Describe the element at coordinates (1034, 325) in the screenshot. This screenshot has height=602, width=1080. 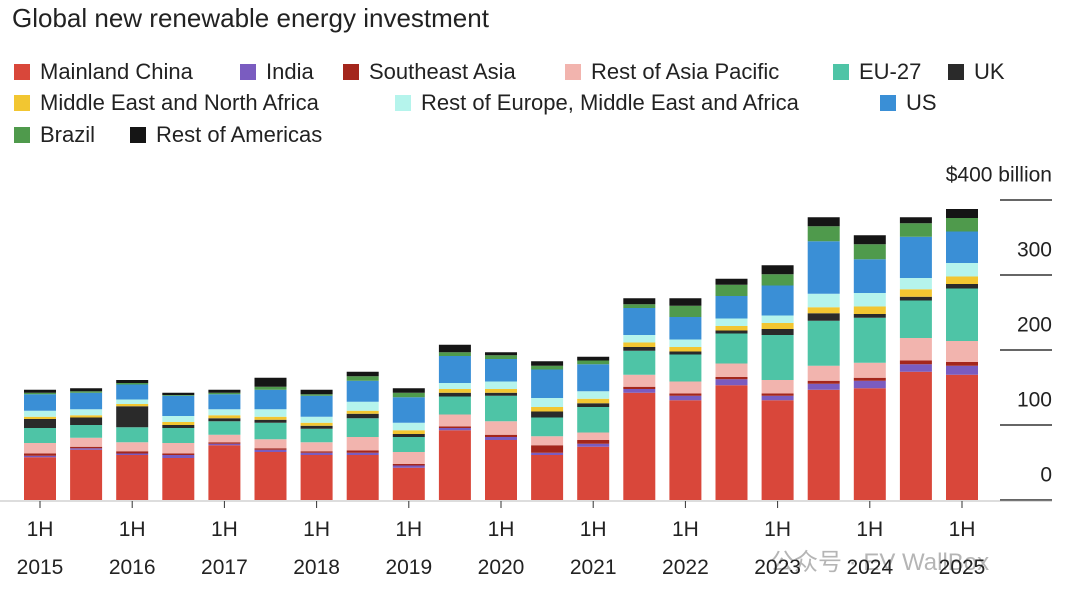
I see `y-tick-label: 200` at that location.